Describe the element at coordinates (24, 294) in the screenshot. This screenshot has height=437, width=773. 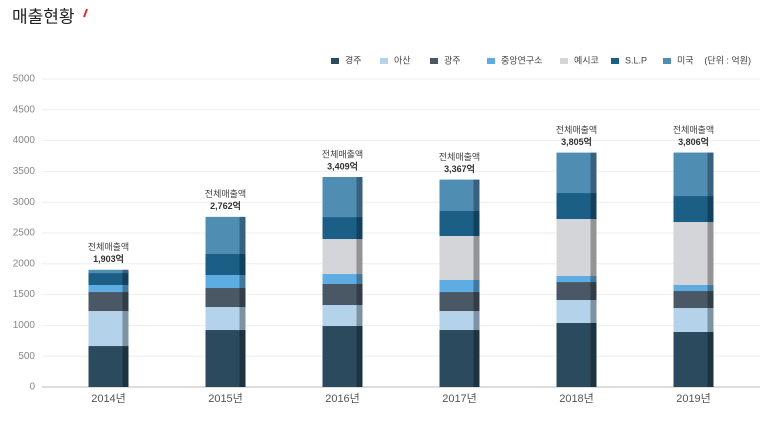
I see `y-tick-label: 1500` at that location.